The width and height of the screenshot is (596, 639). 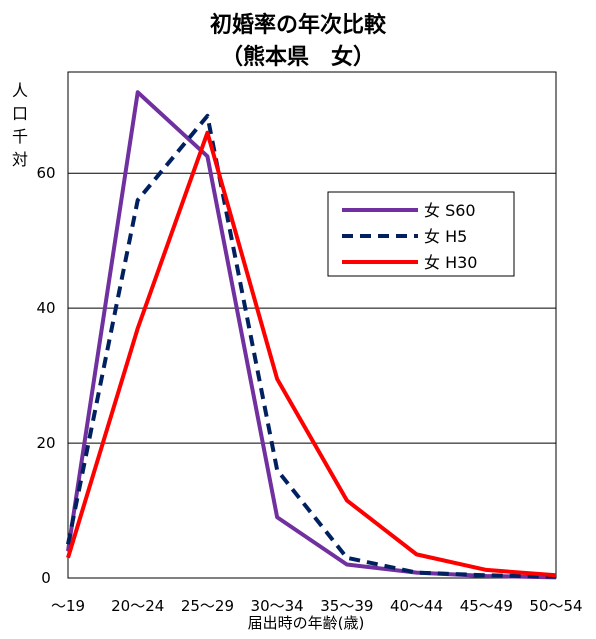 I want to click on x-tick-label: 35〜39, so click(x=346, y=606).